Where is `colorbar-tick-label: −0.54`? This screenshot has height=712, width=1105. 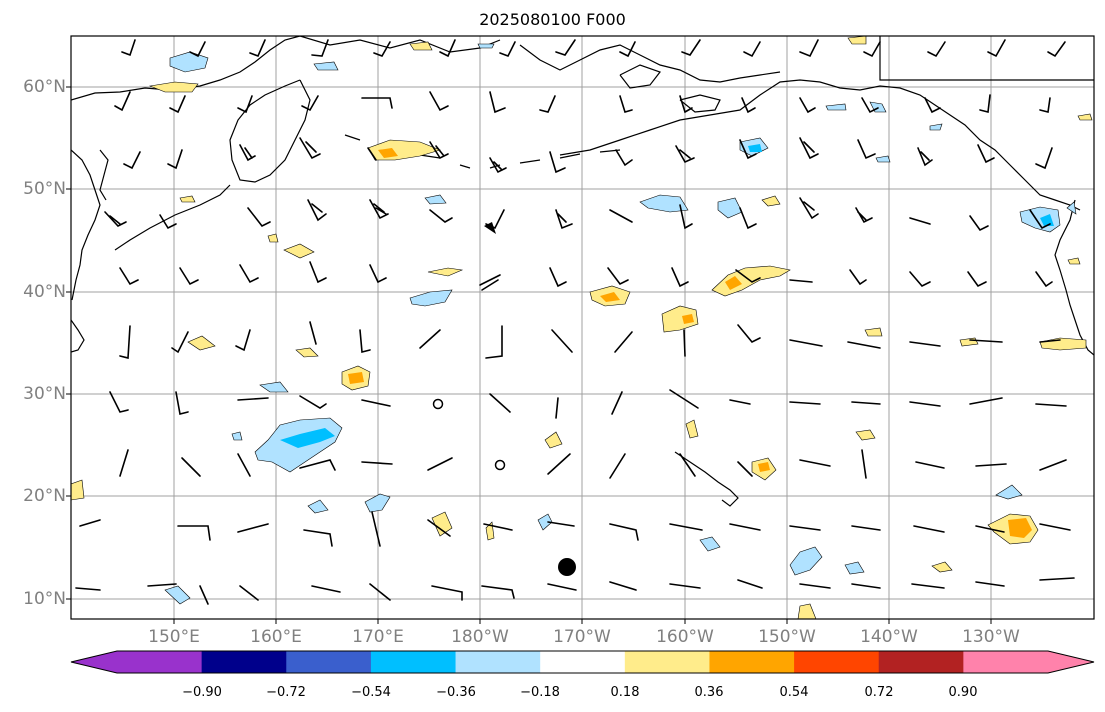 colorbar-tick-label: −0.54 is located at coordinates (371, 692).